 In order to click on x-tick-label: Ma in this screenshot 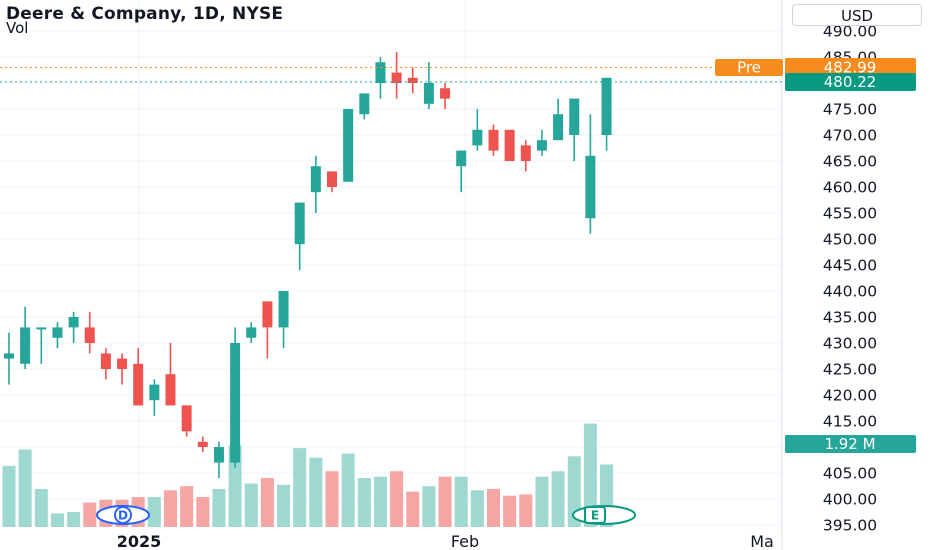, I will do `click(762, 541)`.